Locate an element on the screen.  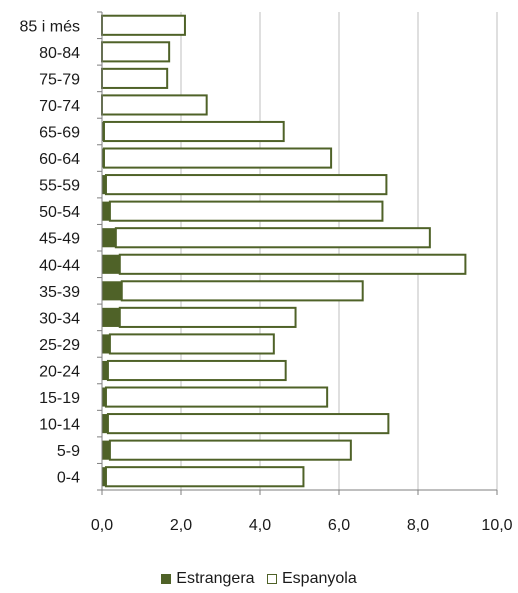
category-label: 5-9 is located at coordinates (68, 451).